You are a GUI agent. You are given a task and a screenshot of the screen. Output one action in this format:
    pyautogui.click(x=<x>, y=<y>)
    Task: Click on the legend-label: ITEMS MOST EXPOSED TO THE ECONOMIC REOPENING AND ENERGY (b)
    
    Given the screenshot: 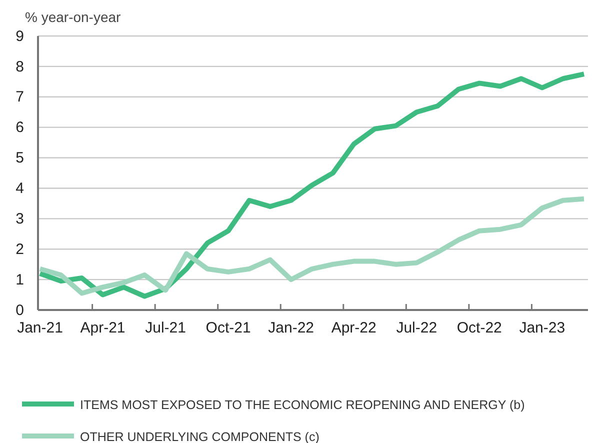 What is the action you would take?
    pyautogui.click(x=302, y=405)
    